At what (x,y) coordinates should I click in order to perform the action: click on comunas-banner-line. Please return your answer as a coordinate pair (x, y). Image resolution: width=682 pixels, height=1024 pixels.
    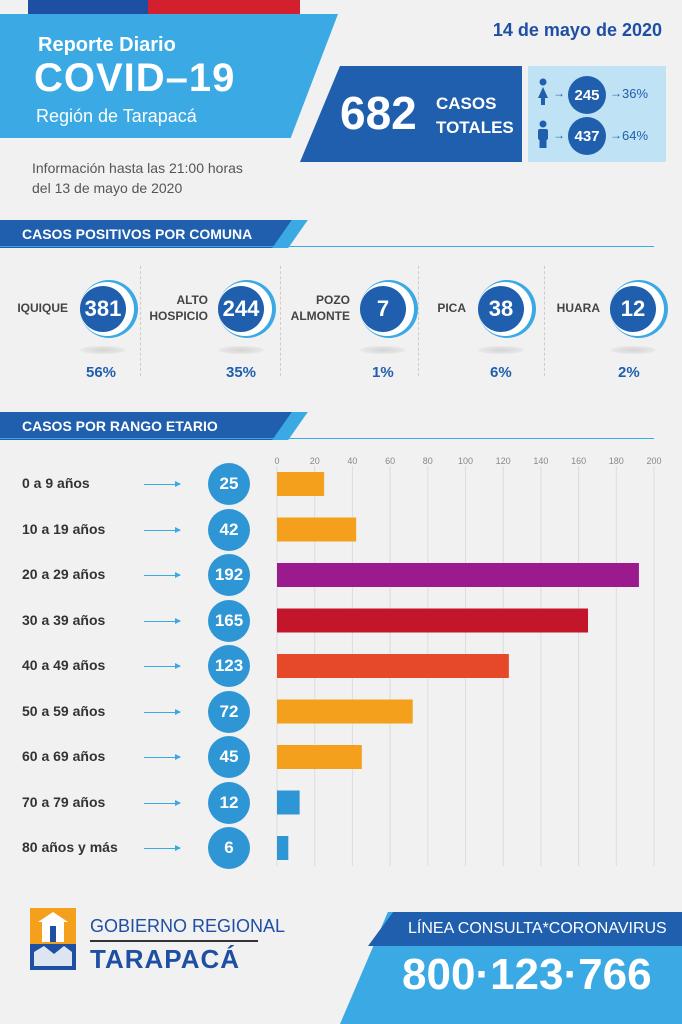
    Looking at the image, I should click on (327, 246).